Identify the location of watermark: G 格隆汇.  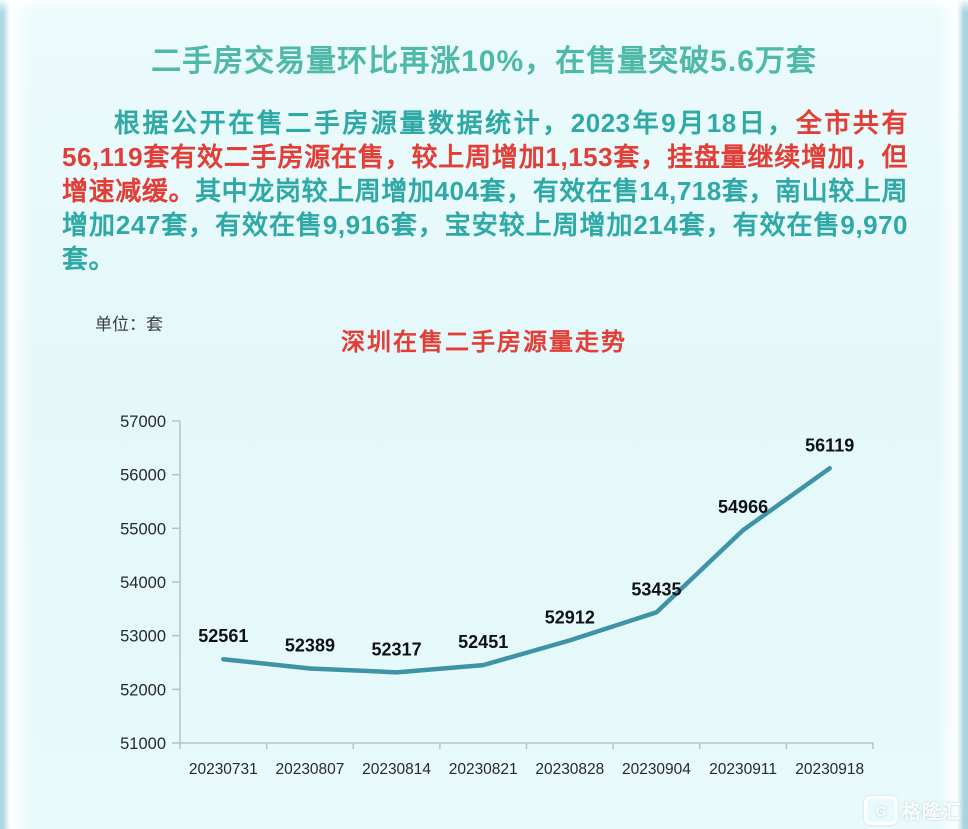
(912, 810).